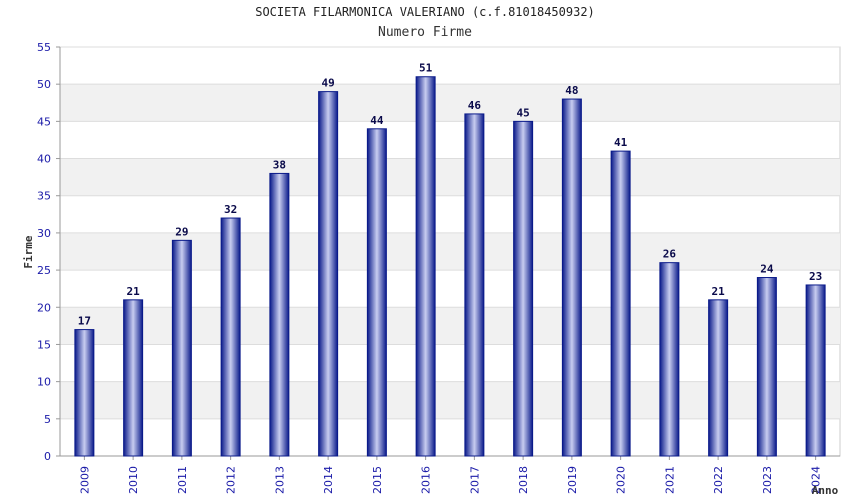 This screenshot has width=850, height=500. What do you see at coordinates (767, 480) in the screenshot?
I see `x-tick-label: 2023` at bounding box center [767, 480].